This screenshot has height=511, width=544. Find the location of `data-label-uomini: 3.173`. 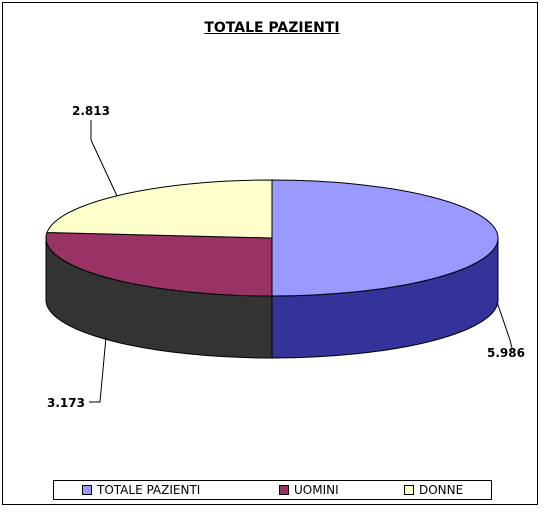

data-label-uomini: 3.173 is located at coordinates (66, 403).